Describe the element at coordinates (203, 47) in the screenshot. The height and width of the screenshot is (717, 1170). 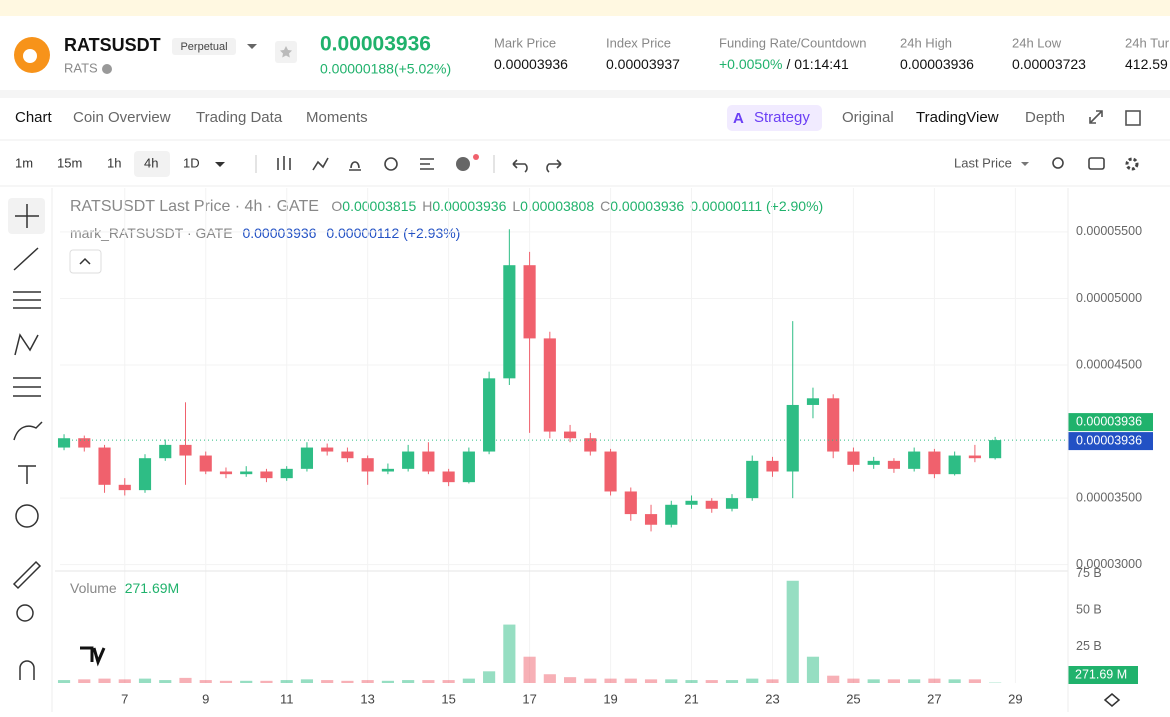
I see `contract: Perpetual` at that location.